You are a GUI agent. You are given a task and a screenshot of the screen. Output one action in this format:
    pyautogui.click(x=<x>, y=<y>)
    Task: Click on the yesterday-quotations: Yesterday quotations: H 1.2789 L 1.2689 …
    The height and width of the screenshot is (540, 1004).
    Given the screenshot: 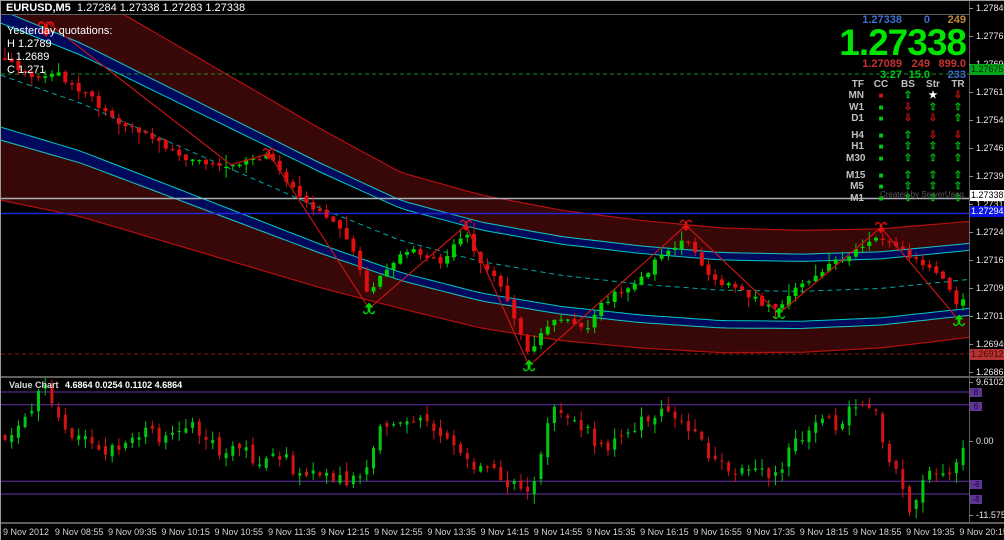 What is the action you would take?
    pyautogui.click(x=59, y=51)
    